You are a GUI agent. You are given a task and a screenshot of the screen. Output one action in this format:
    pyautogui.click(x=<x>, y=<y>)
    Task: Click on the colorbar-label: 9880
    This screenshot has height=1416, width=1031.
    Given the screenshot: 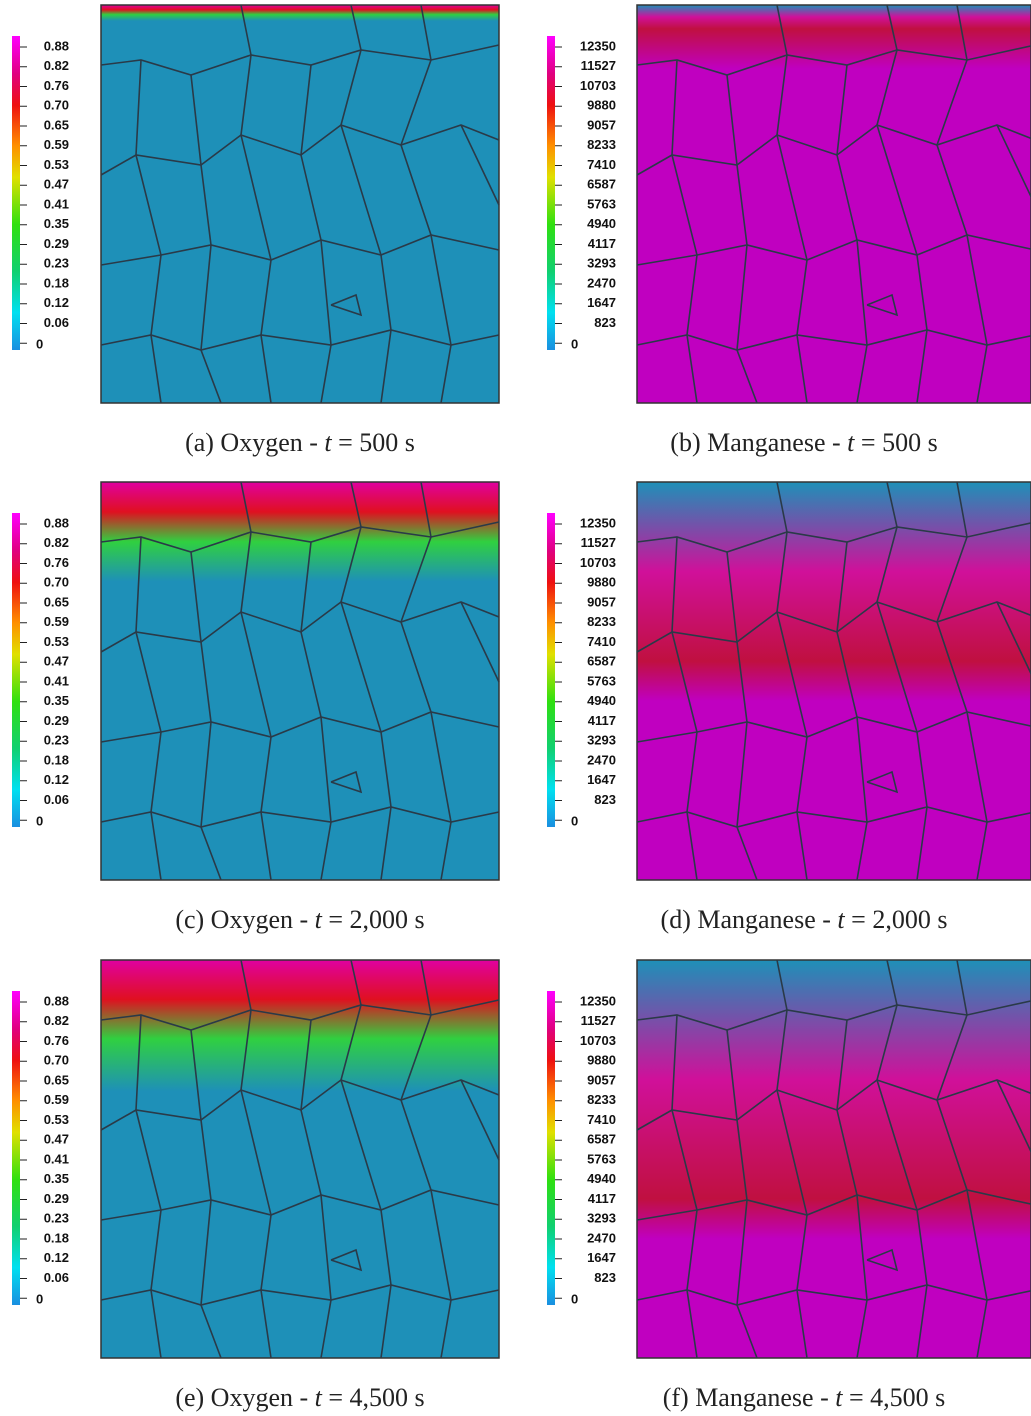 What is the action you would take?
    pyautogui.click(x=601, y=582)
    